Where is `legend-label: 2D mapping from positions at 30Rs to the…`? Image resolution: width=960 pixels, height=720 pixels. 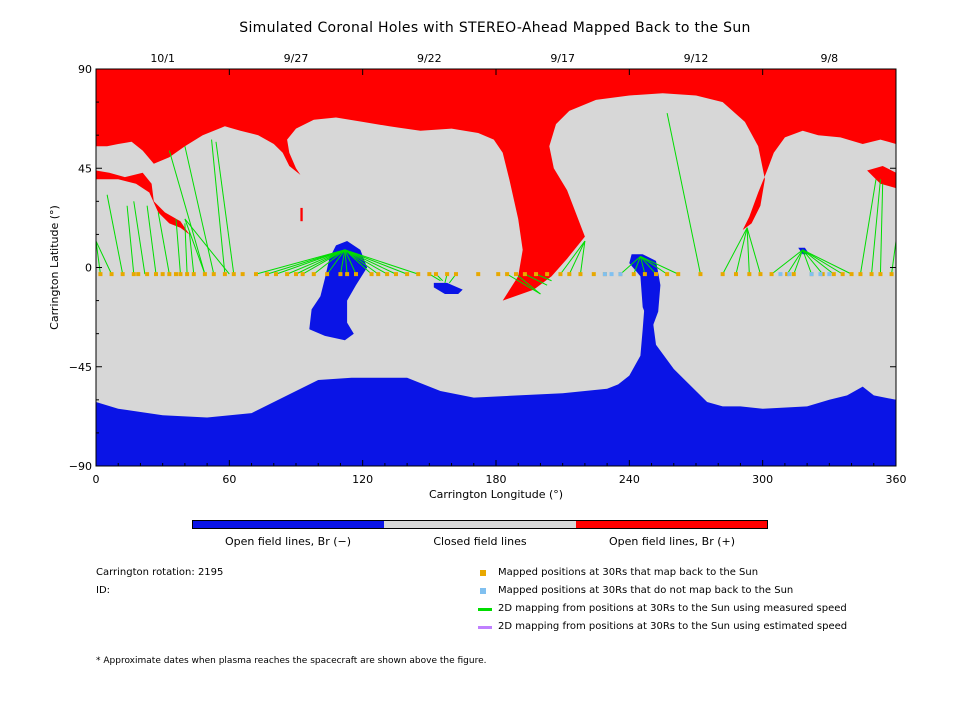 legend-label: 2D mapping from positions at 30Rs to the… is located at coordinates (673, 626).